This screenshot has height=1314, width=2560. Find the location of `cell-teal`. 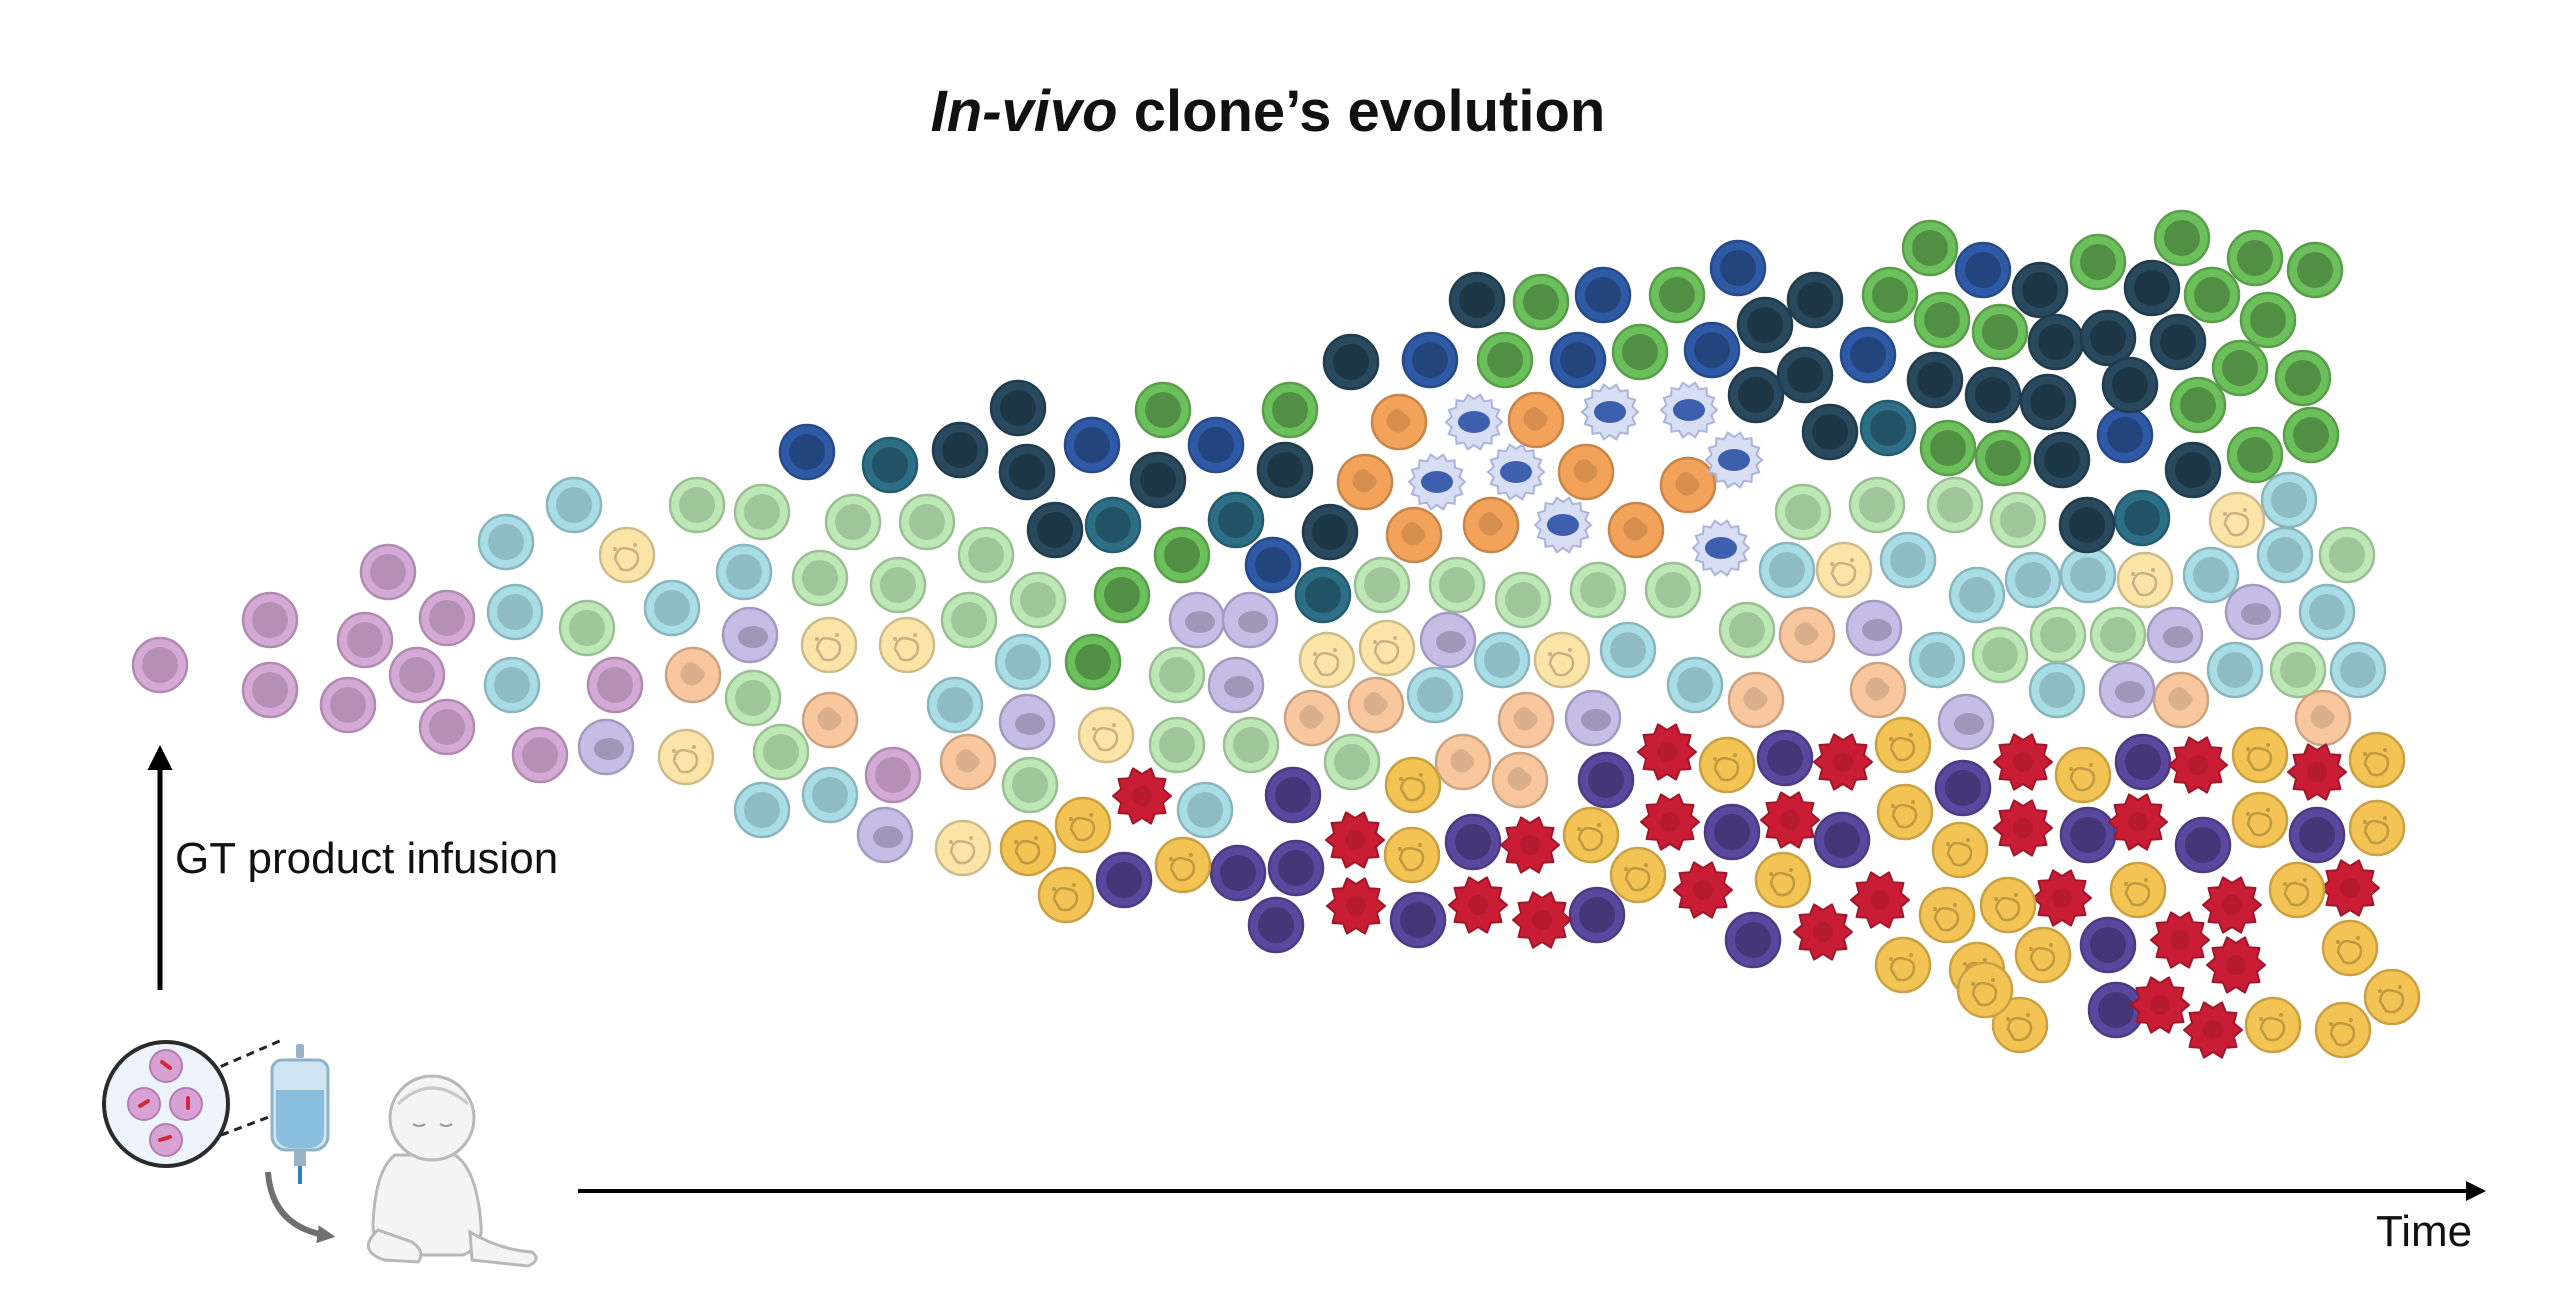

cell-teal is located at coordinates (1323, 595).